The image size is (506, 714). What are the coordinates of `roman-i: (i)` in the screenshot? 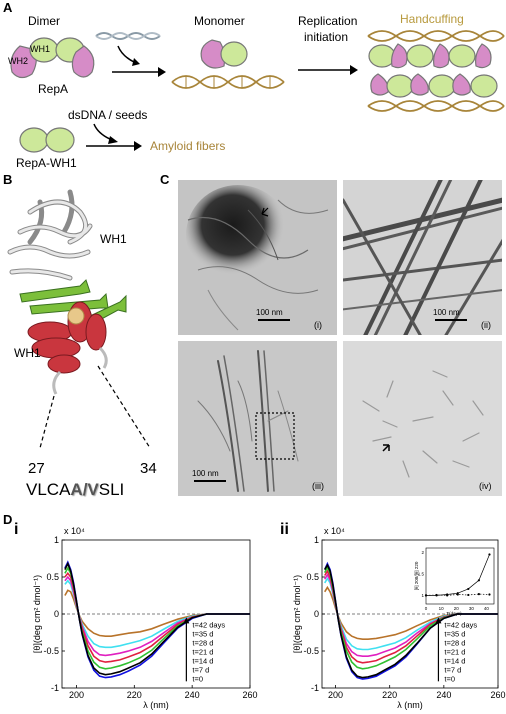 It's located at (318, 325).